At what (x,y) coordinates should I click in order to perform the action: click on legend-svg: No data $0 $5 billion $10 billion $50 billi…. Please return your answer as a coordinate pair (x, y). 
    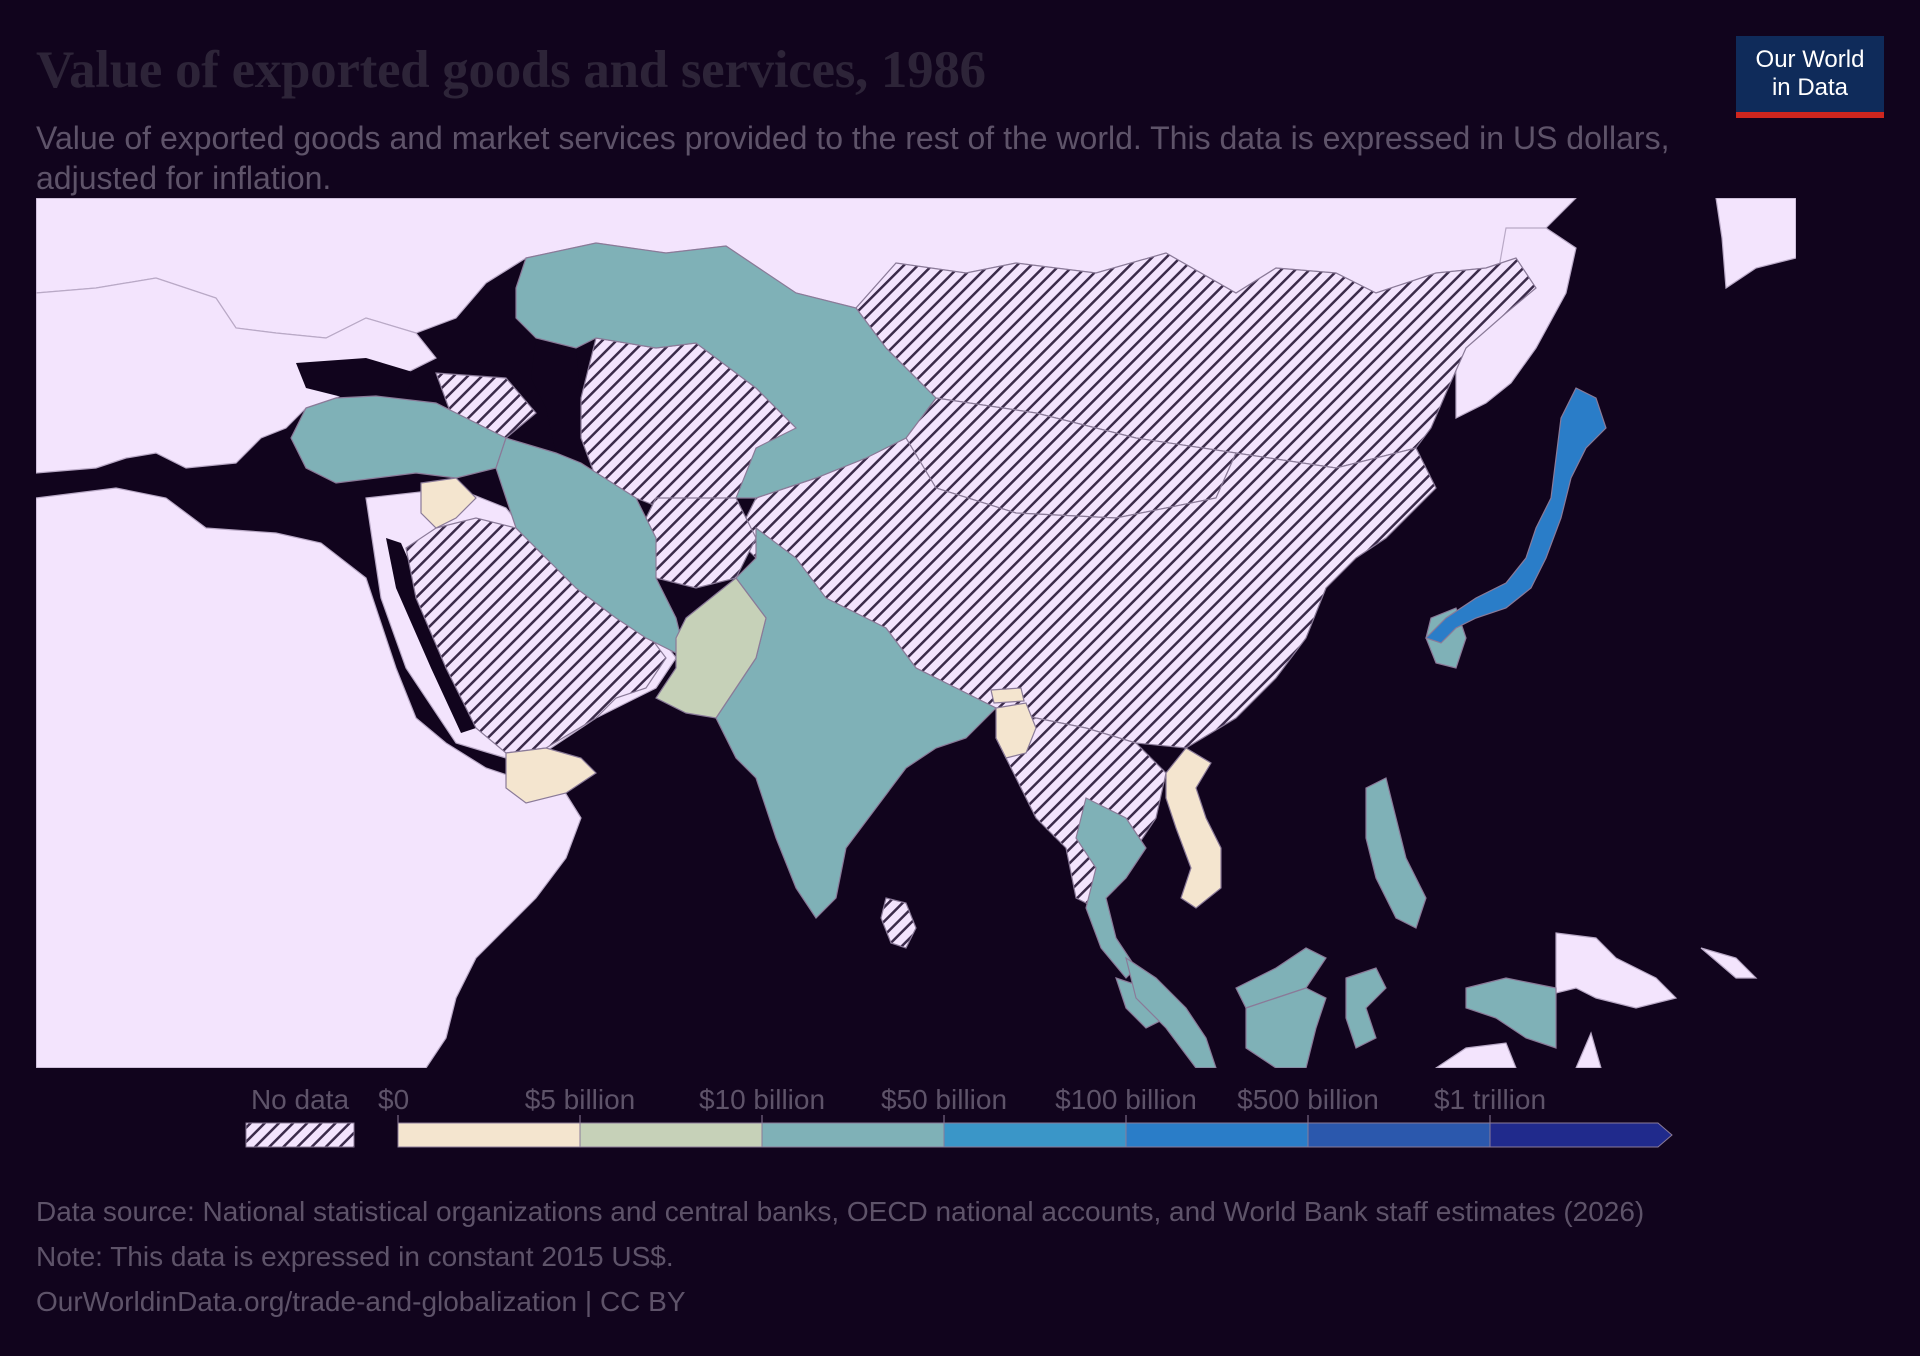
    Looking at the image, I should click on (959, 1116).